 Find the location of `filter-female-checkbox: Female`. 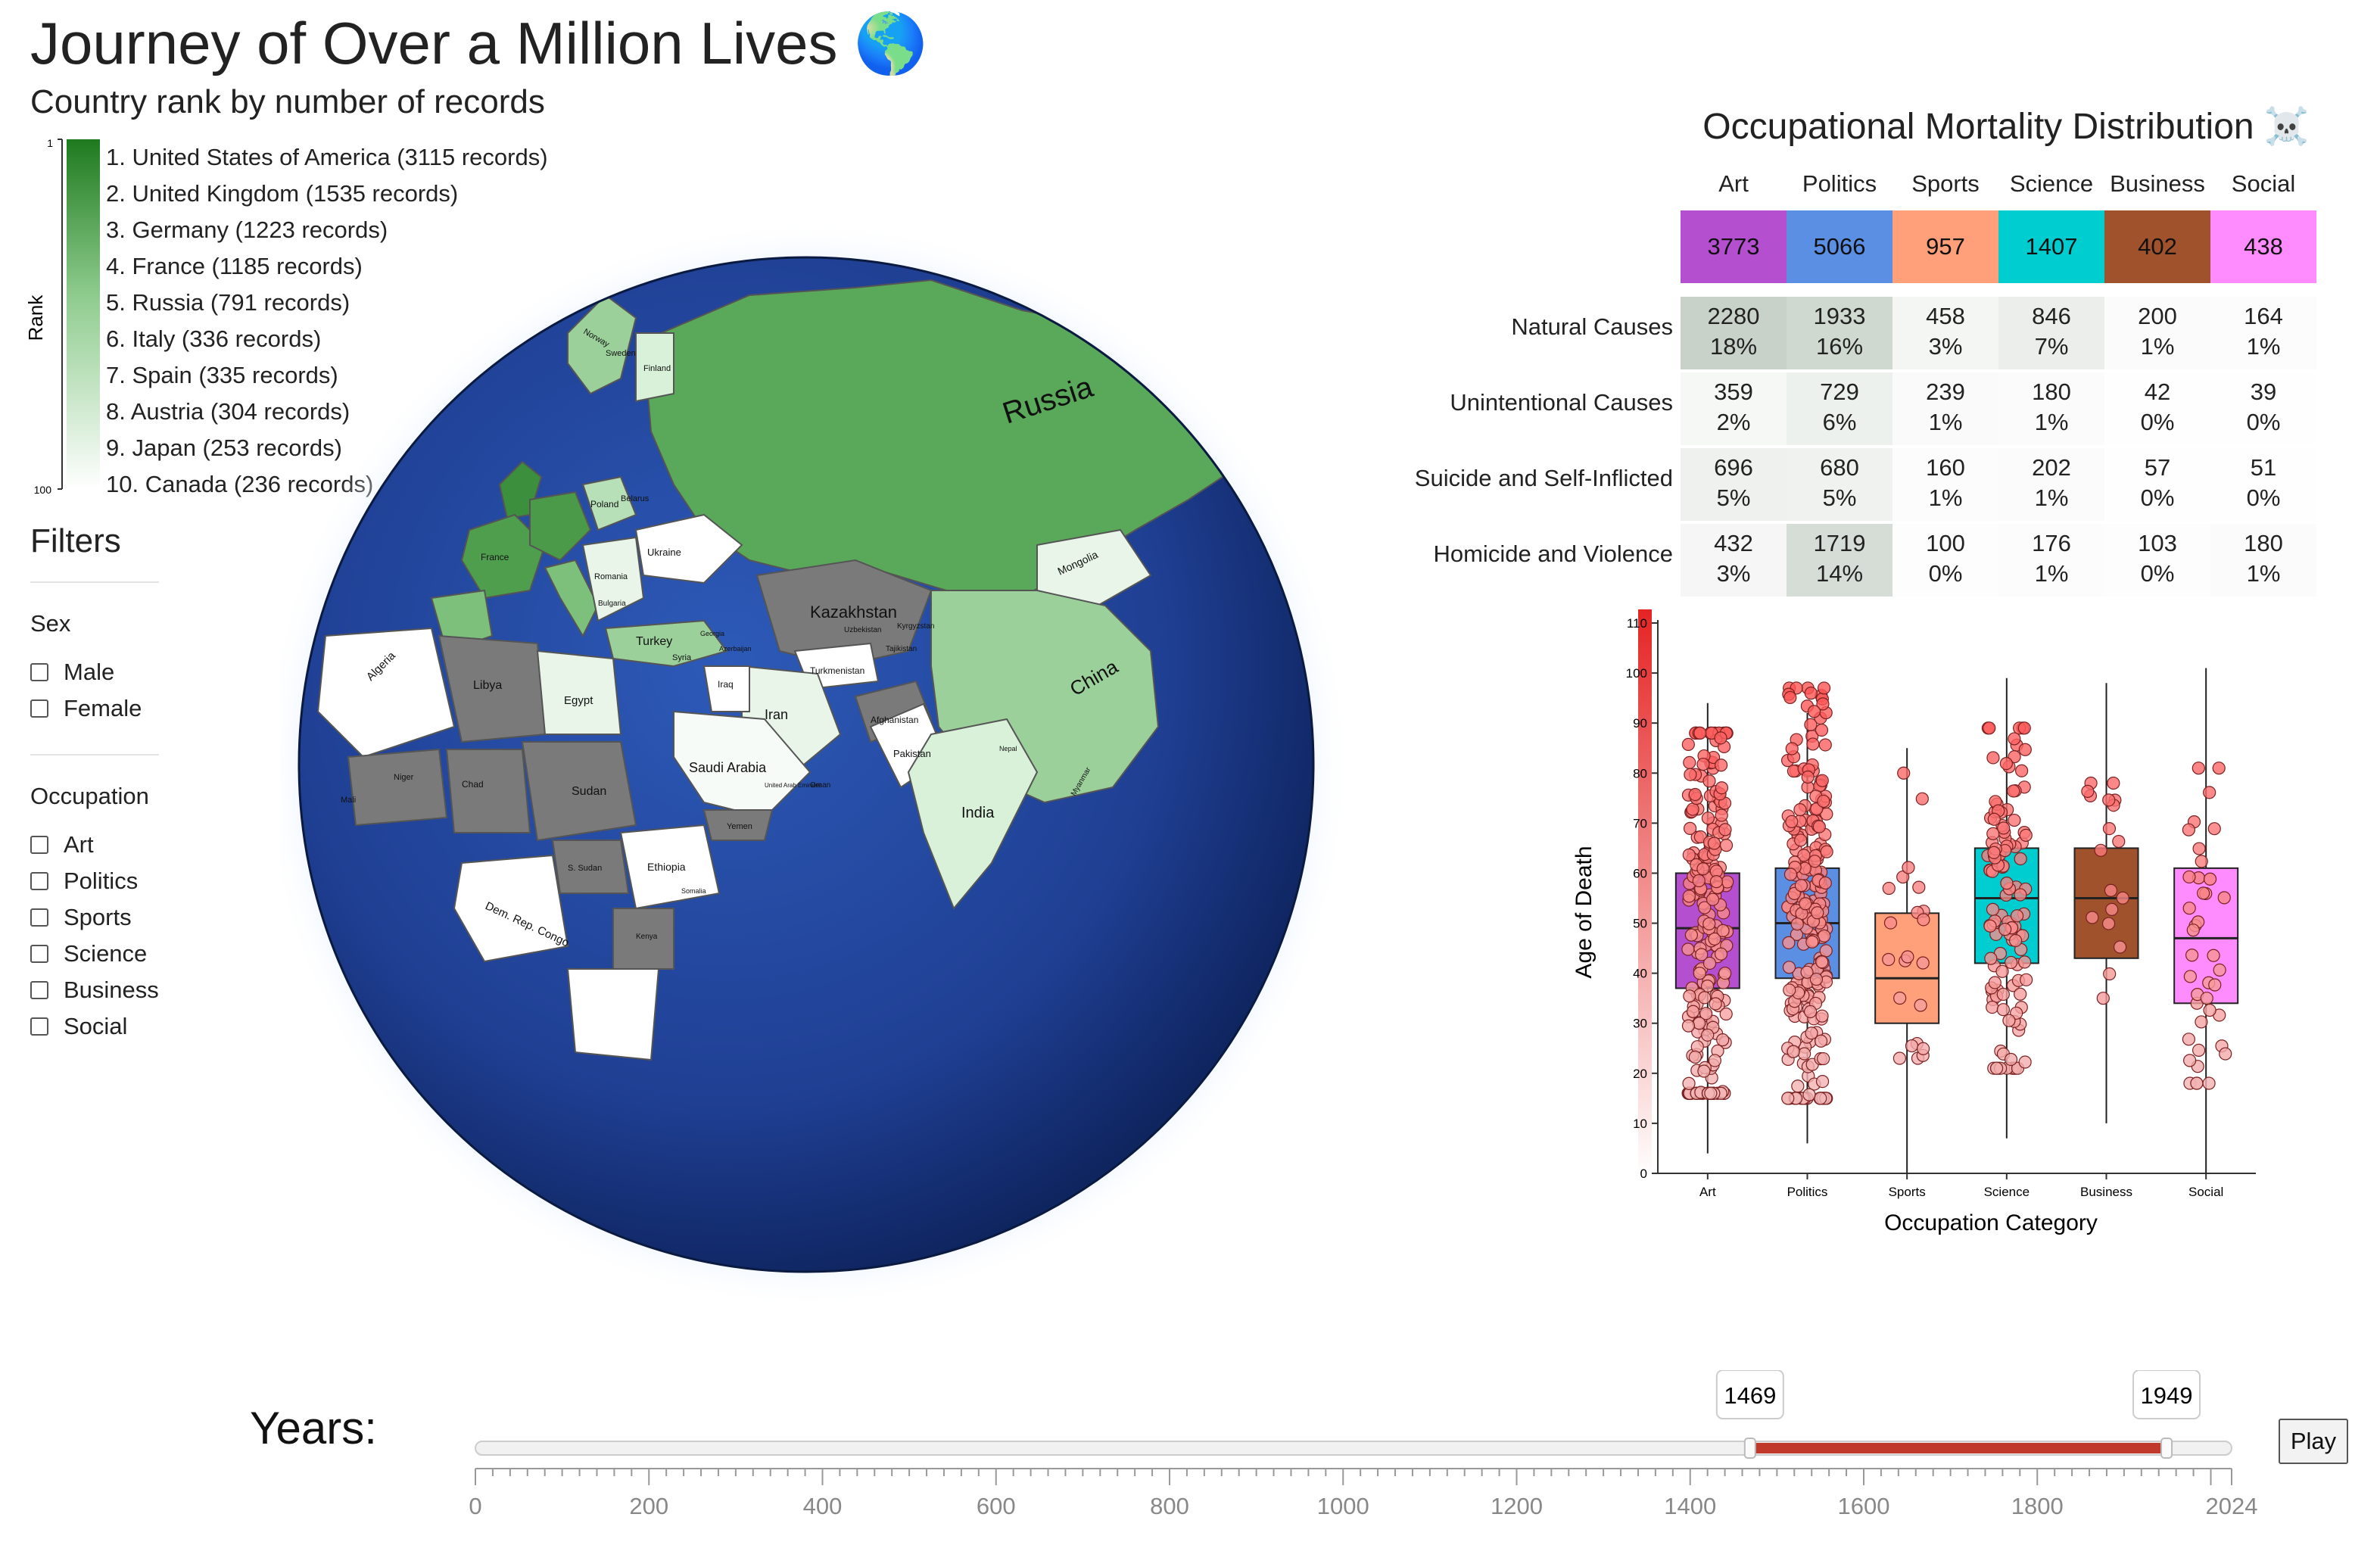

filter-female-checkbox: Female is located at coordinates (106, 708).